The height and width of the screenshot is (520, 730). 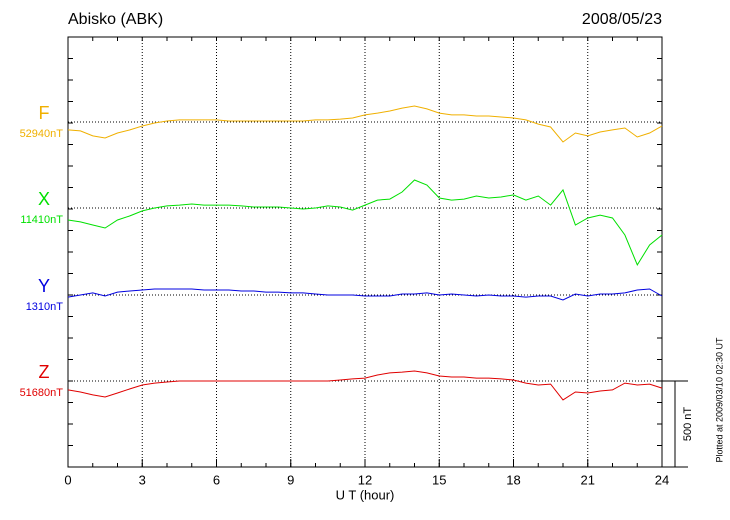 I want to click on series-name: F, so click(x=44, y=113).